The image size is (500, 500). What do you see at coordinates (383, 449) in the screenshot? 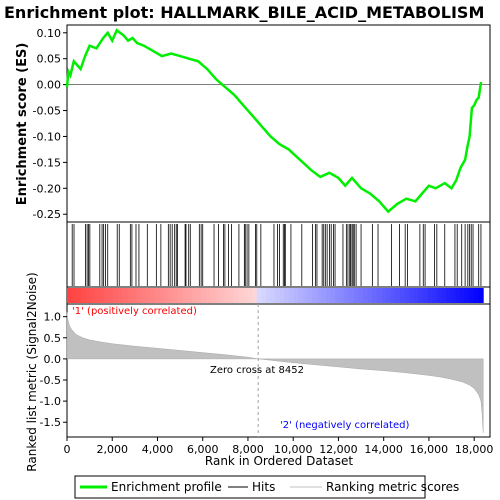
I see `x-tick-label: 14,000` at bounding box center [383, 449].